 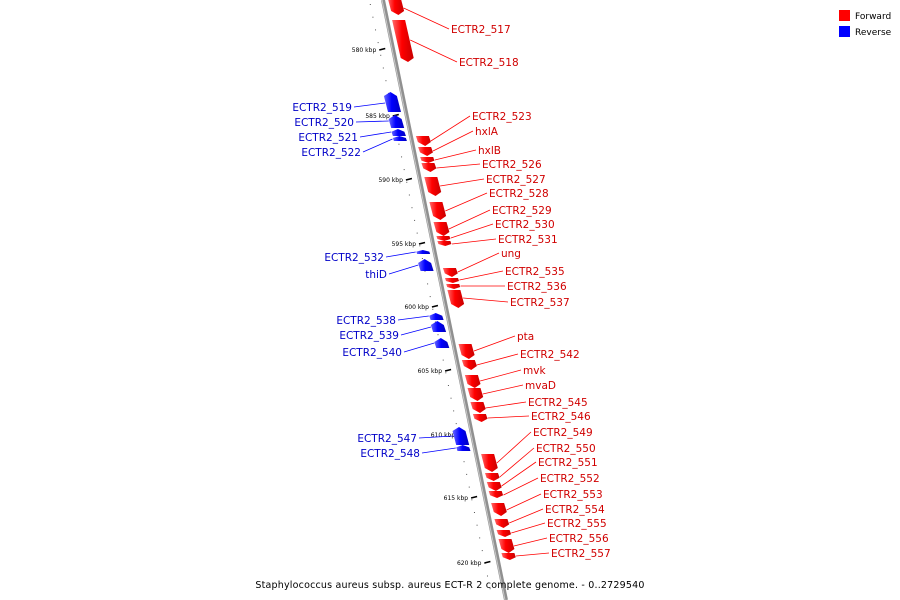 What do you see at coordinates (551, 484) in the screenshot?
I see `gene-label-ectr2_552: ECTR2_552` at bounding box center [551, 484].